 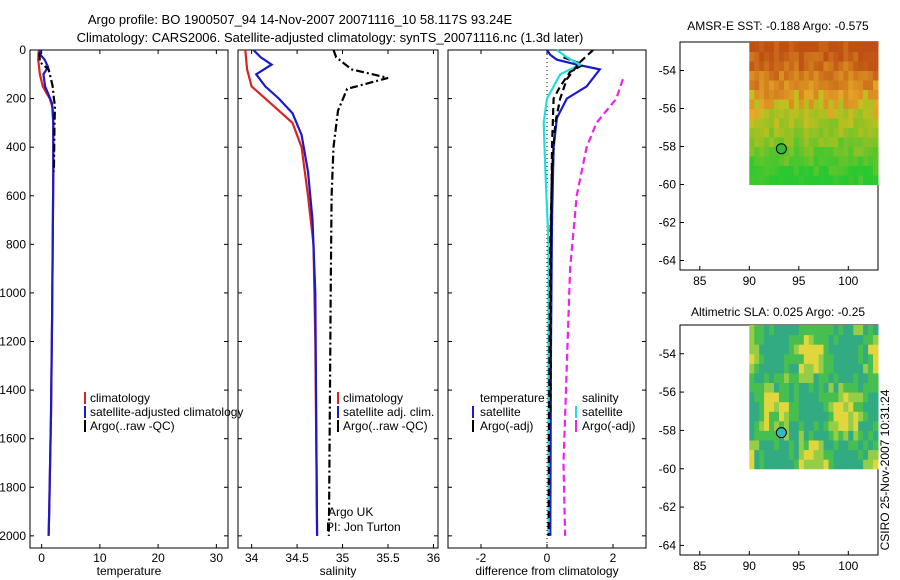 What do you see at coordinates (668, 223) in the screenshot?
I see `sst_map-ytick-label: -62` at bounding box center [668, 223].